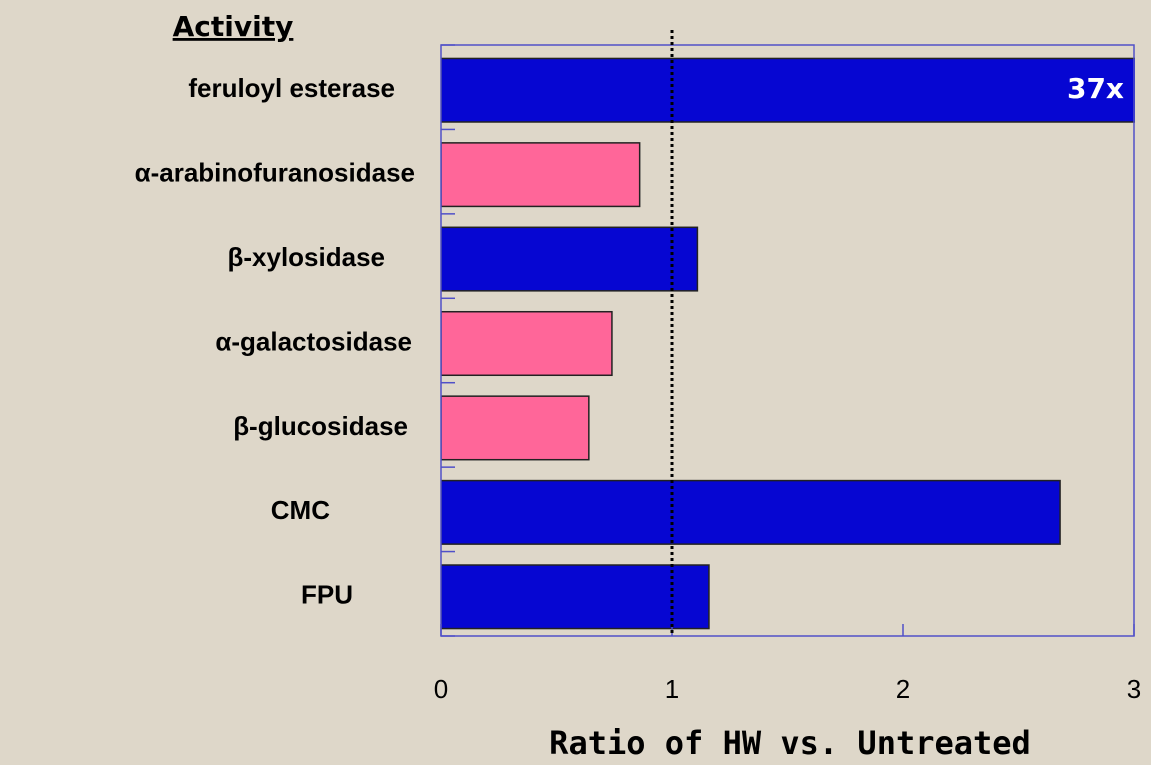  Describe the element at coordinates (320, 426) in the screenshot. I see `category-label: β-glucosidase` at that location.